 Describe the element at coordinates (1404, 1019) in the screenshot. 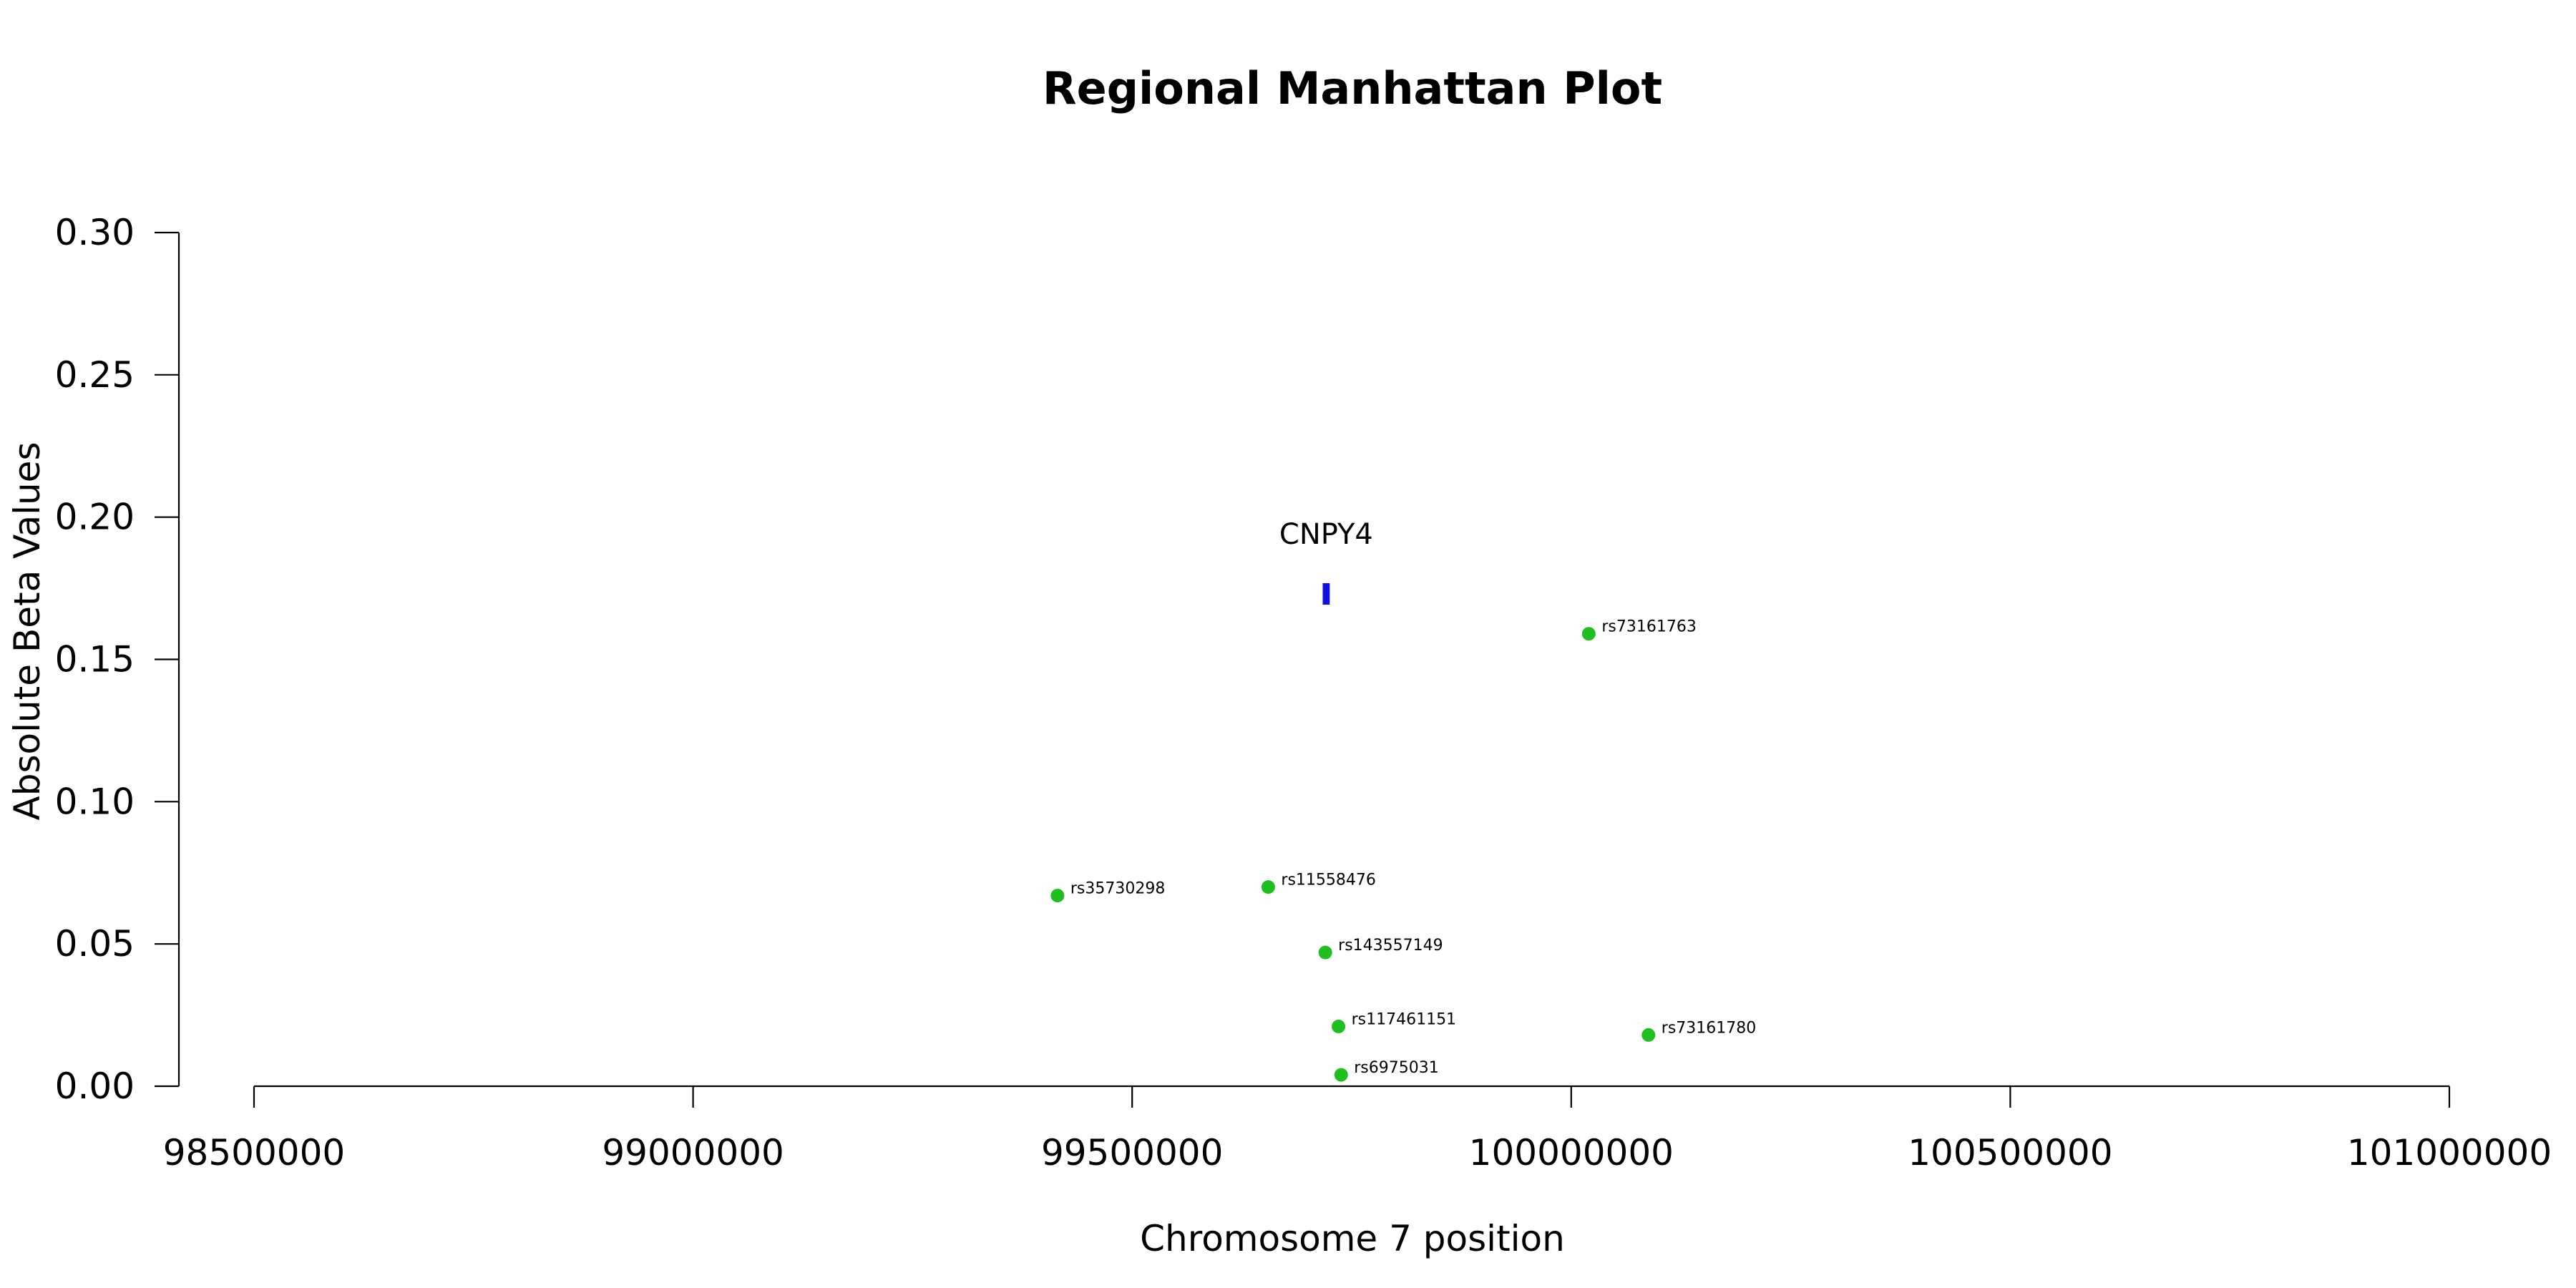

I see `snp-label: rs117461151` at that location.